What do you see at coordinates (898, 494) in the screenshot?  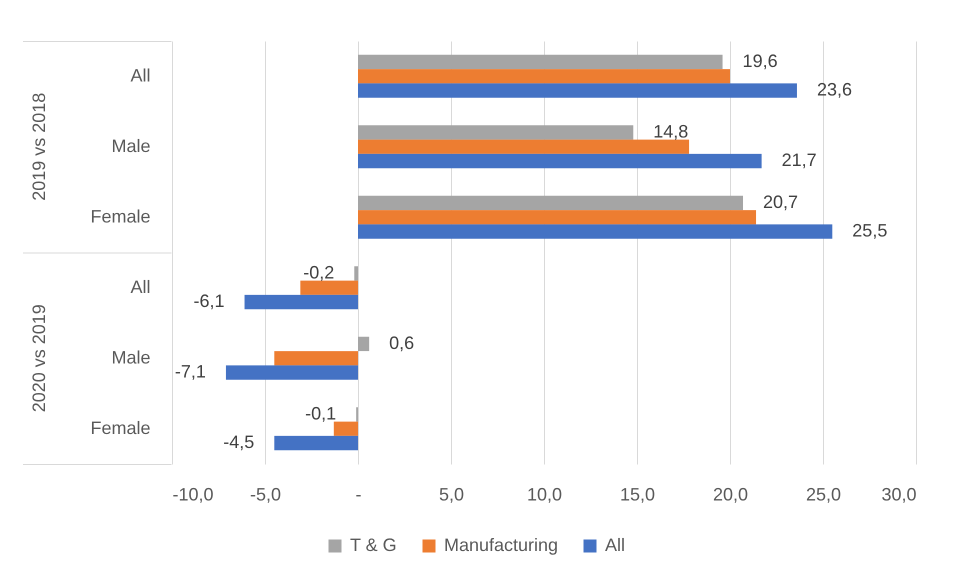 I see `x-tick-label: 30,0` at bounding box center [898, 494].